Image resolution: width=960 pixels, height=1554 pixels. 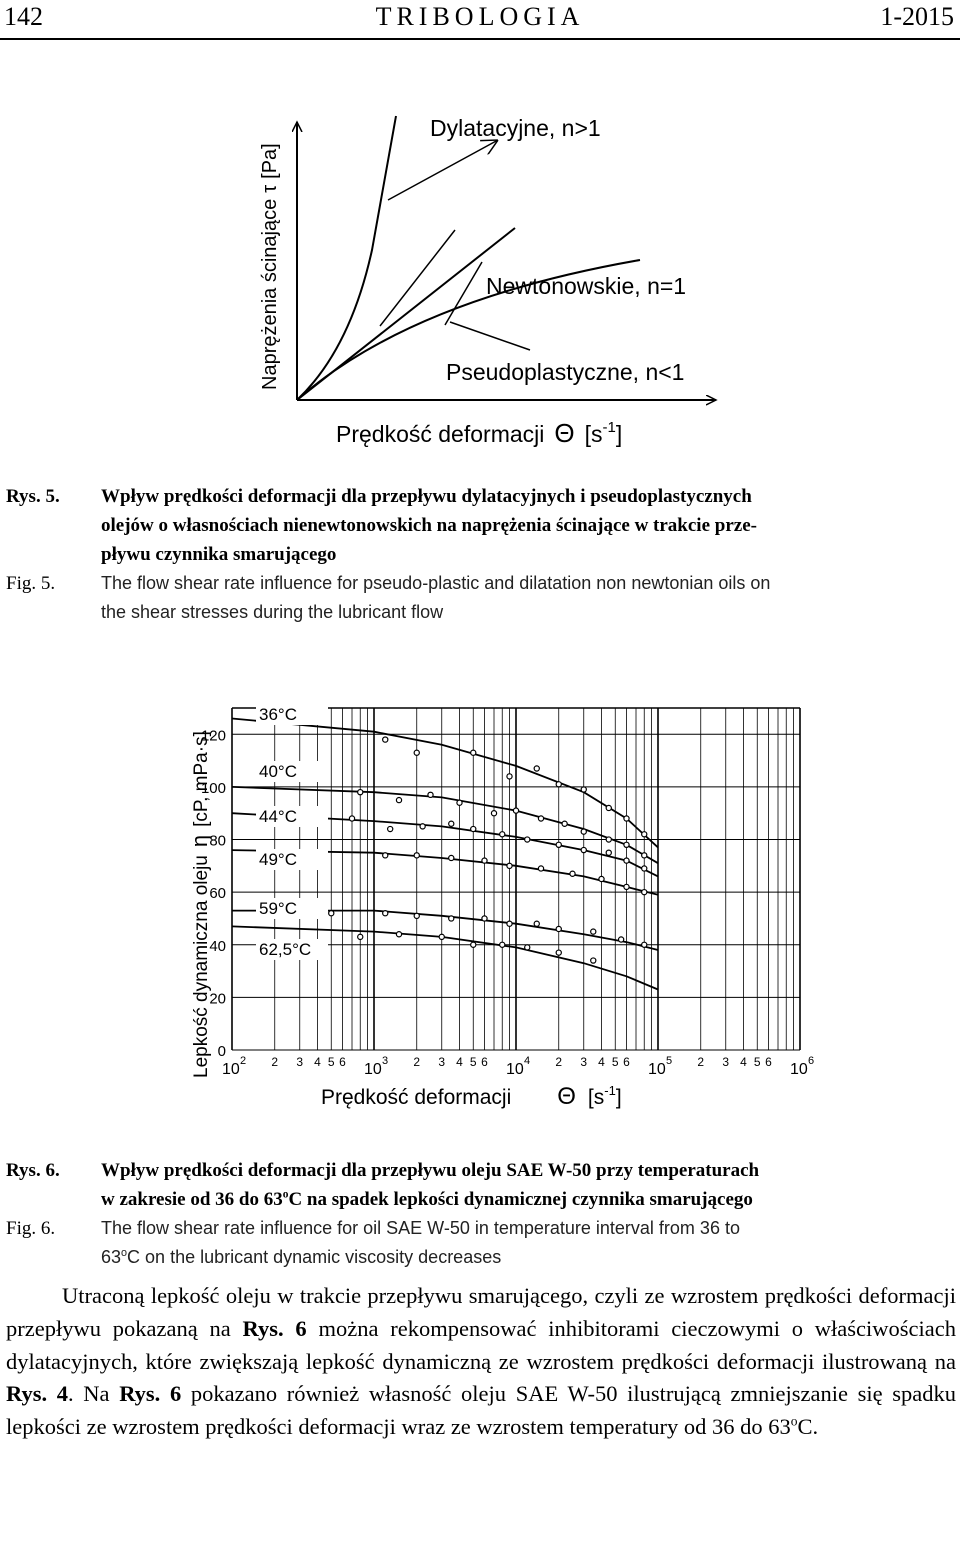 I want to click on header-rule, so click(x=480, y=39).